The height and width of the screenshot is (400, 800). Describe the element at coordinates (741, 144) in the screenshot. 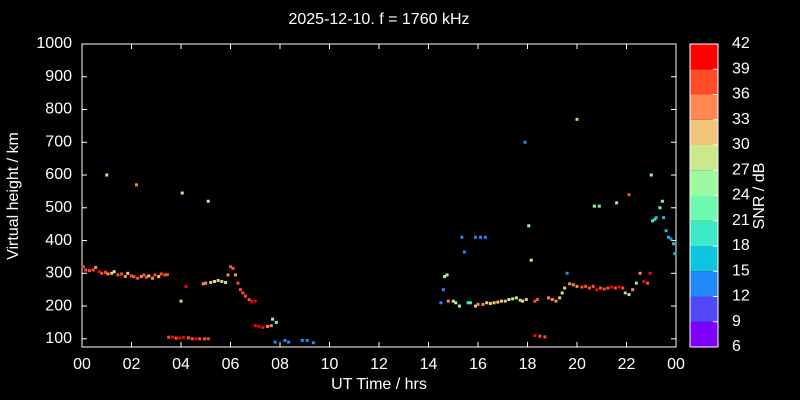

I see `colorbar-tick-label: 30` at that location.